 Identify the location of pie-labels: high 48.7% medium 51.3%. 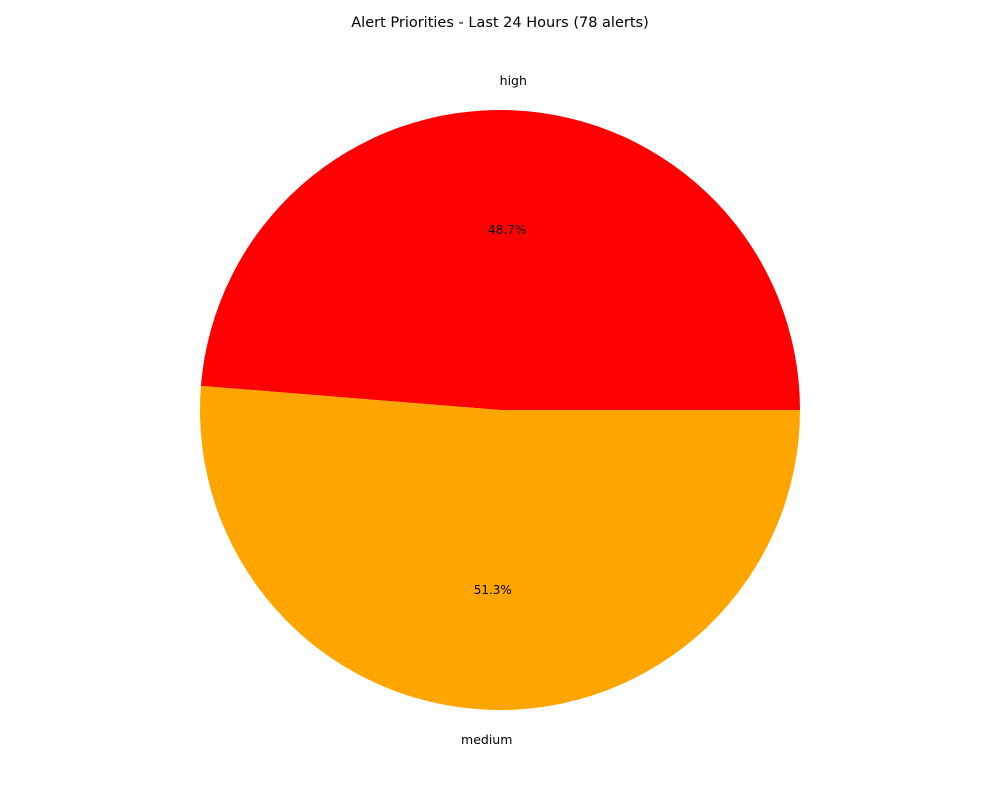
(494, 410).